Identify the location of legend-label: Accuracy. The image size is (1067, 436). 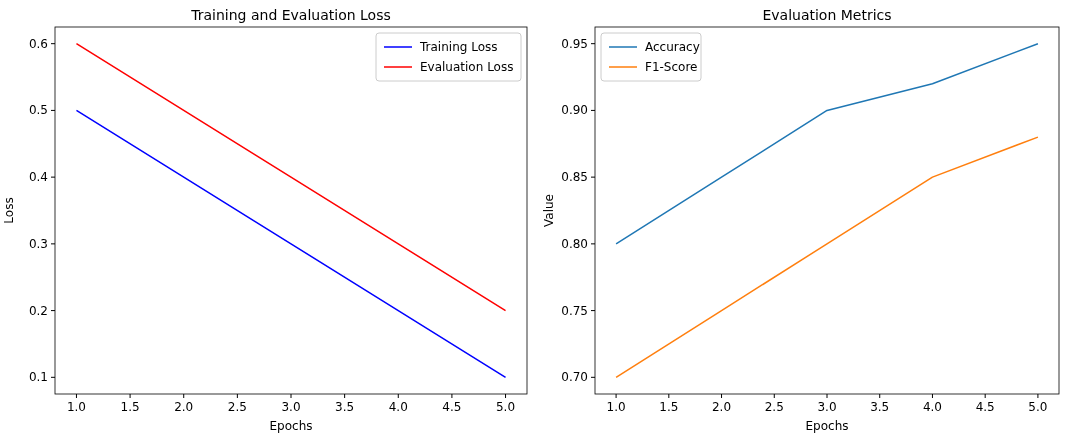
(672, 47).